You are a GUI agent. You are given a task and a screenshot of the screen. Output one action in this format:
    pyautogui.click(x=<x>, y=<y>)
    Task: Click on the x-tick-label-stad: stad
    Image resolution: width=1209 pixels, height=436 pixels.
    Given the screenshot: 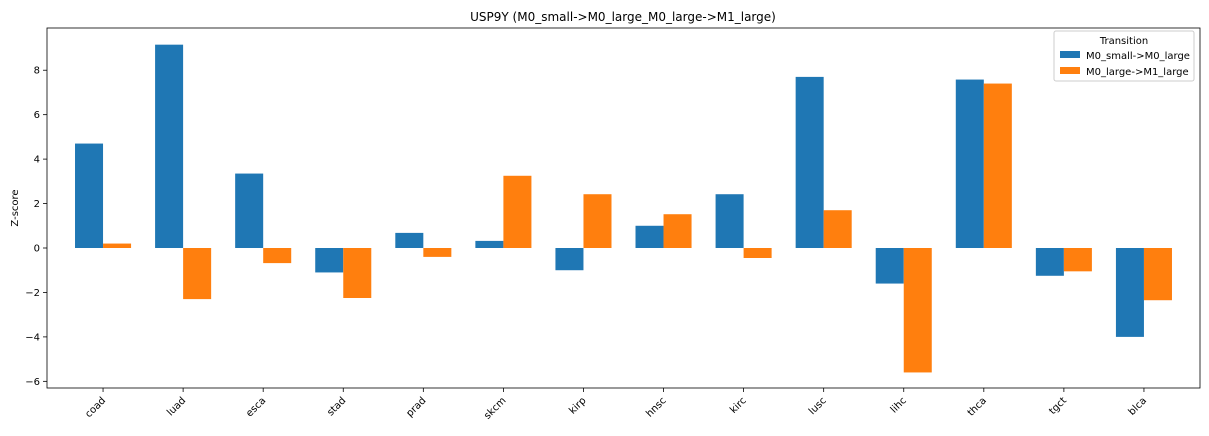 What is the action you would take?
    pyautogui.click(x=336, y=406)
    